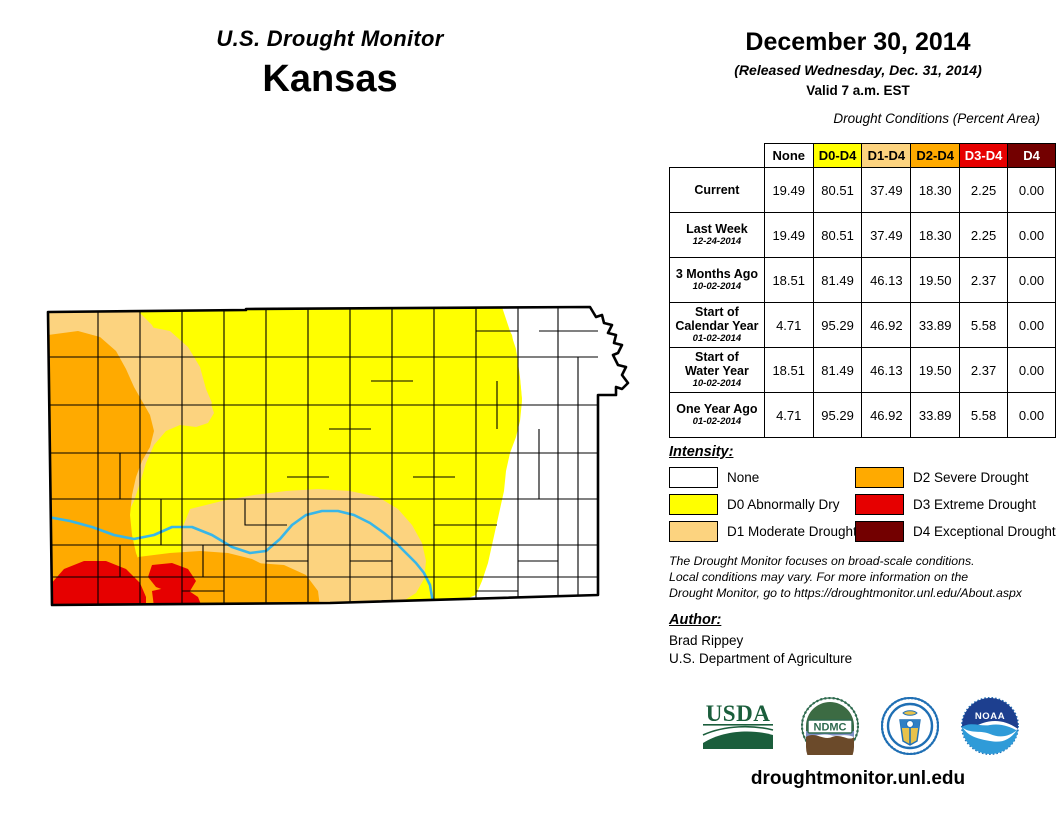  I want to click on cell-oneyear-d1d4: 46.92, so click(886, 415).